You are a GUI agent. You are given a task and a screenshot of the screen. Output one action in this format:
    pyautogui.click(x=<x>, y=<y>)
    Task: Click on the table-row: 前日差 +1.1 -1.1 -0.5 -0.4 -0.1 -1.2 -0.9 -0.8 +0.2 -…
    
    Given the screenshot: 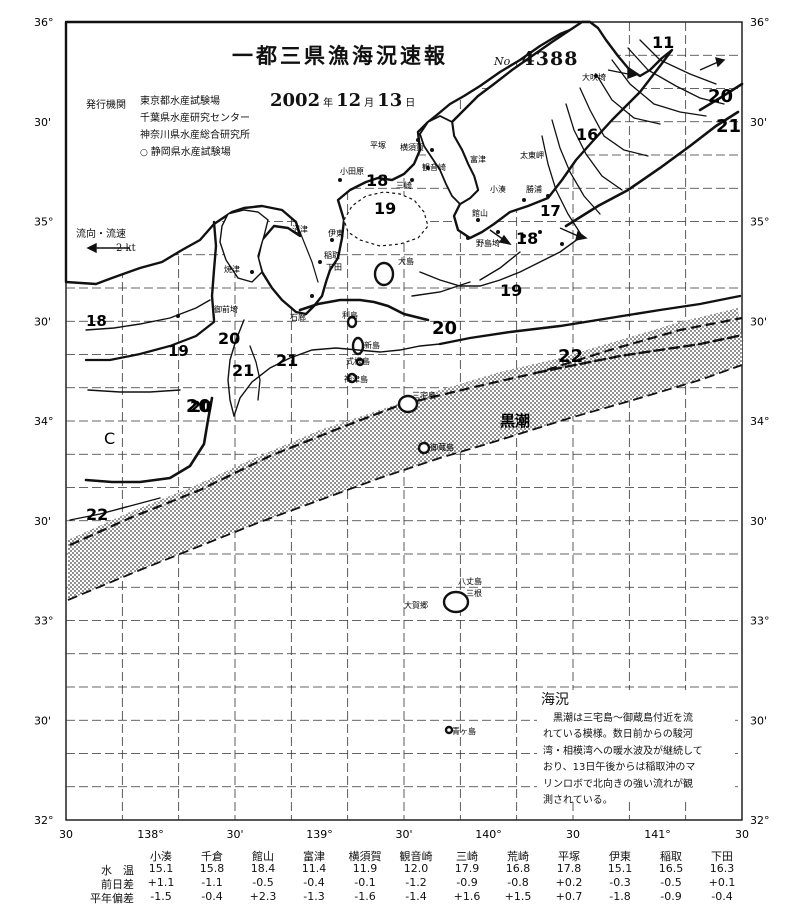 What is the action you would take?
    pyautogui.click(x=420, y=883)
    